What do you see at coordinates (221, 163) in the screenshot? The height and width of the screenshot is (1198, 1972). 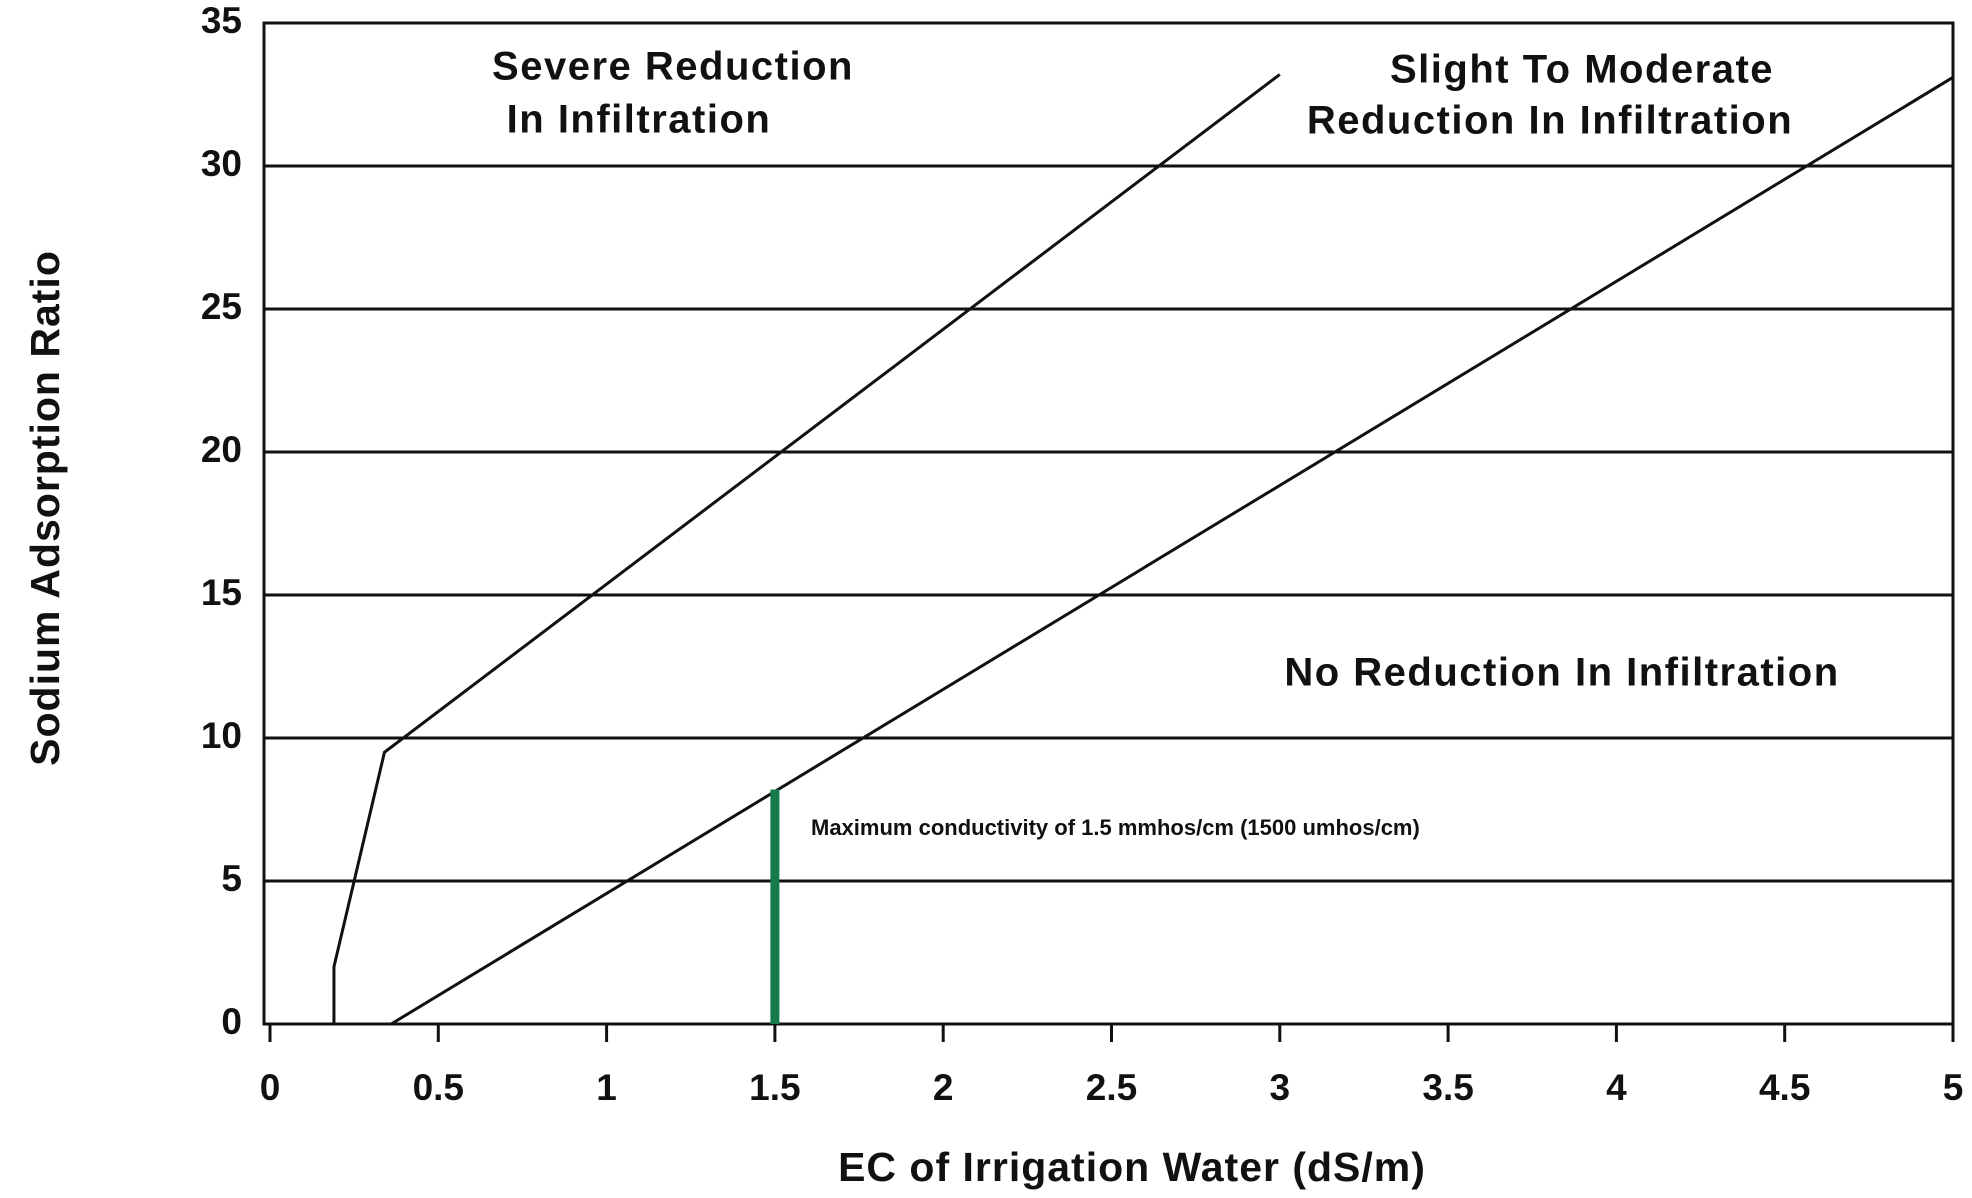 I see `y-tick-label: 30` at bounding box center [221, 163].